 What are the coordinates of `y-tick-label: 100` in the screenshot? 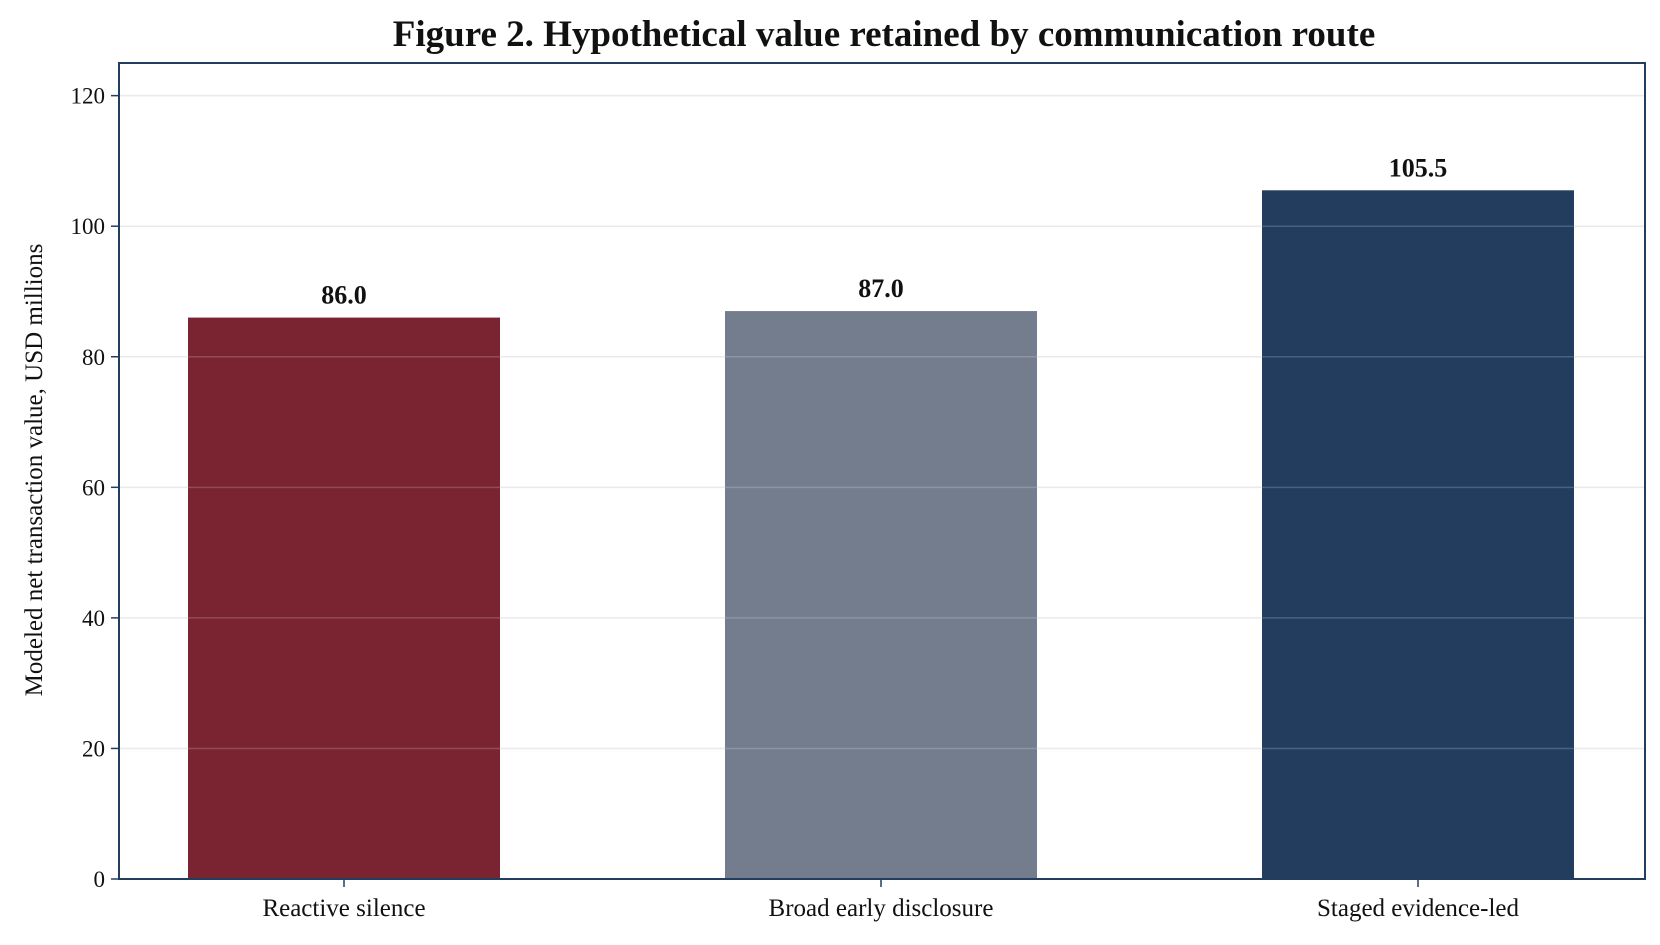 It's located at (88, 226).